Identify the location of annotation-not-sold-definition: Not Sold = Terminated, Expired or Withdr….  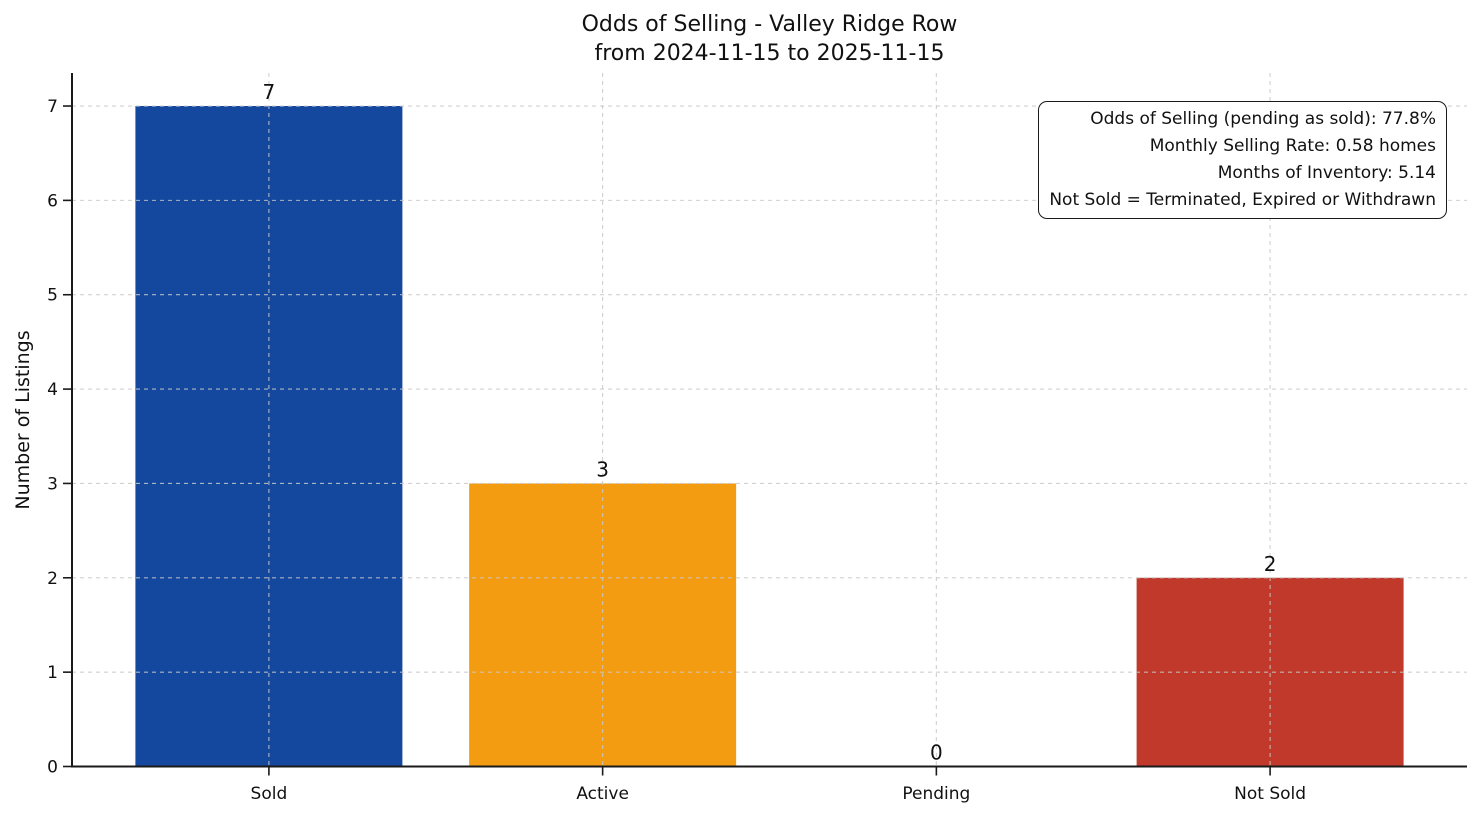
(1242, 200).